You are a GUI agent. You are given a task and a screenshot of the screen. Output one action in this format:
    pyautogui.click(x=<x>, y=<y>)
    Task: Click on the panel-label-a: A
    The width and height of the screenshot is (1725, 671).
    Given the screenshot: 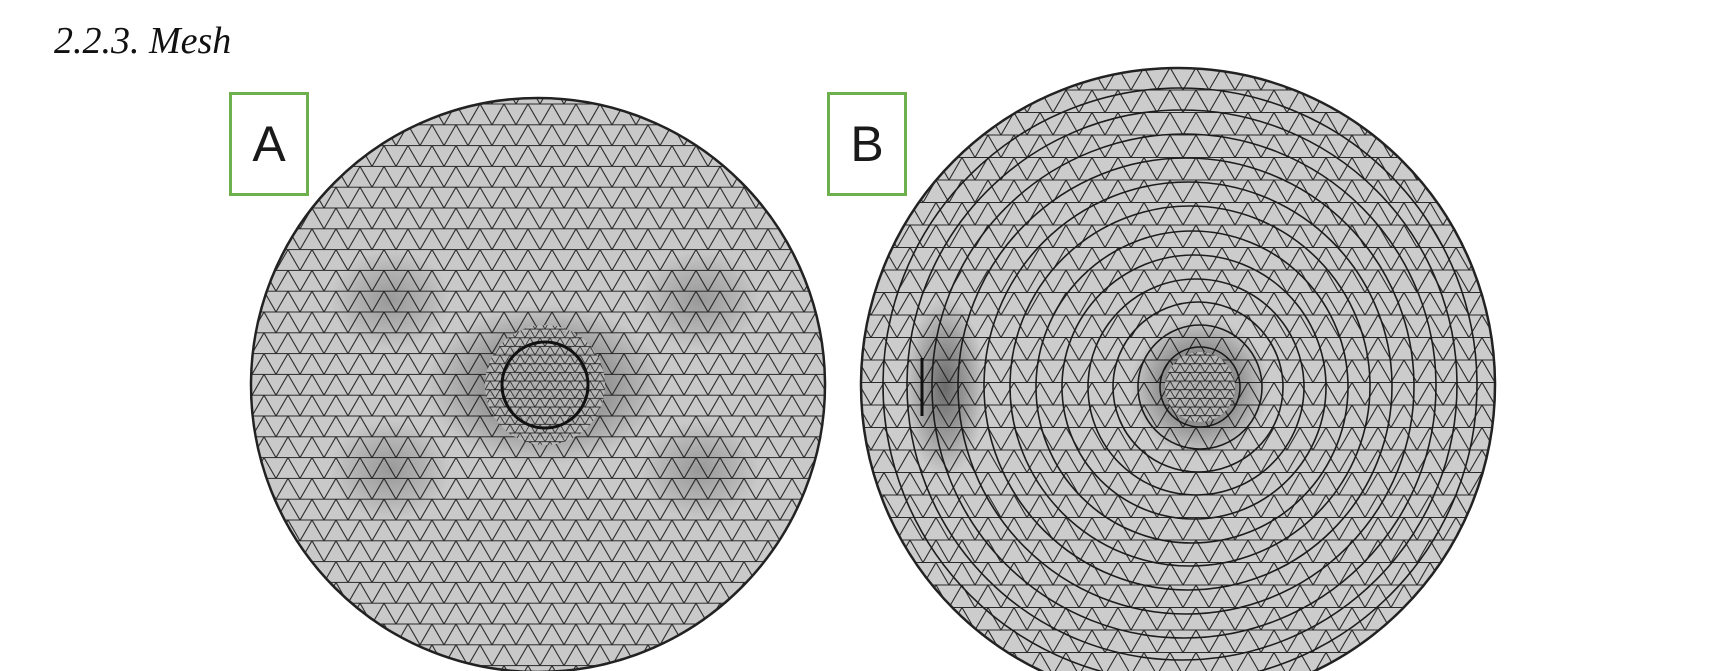 What is the action you would take?
    pyautogui.click(x=269, y=144)
    